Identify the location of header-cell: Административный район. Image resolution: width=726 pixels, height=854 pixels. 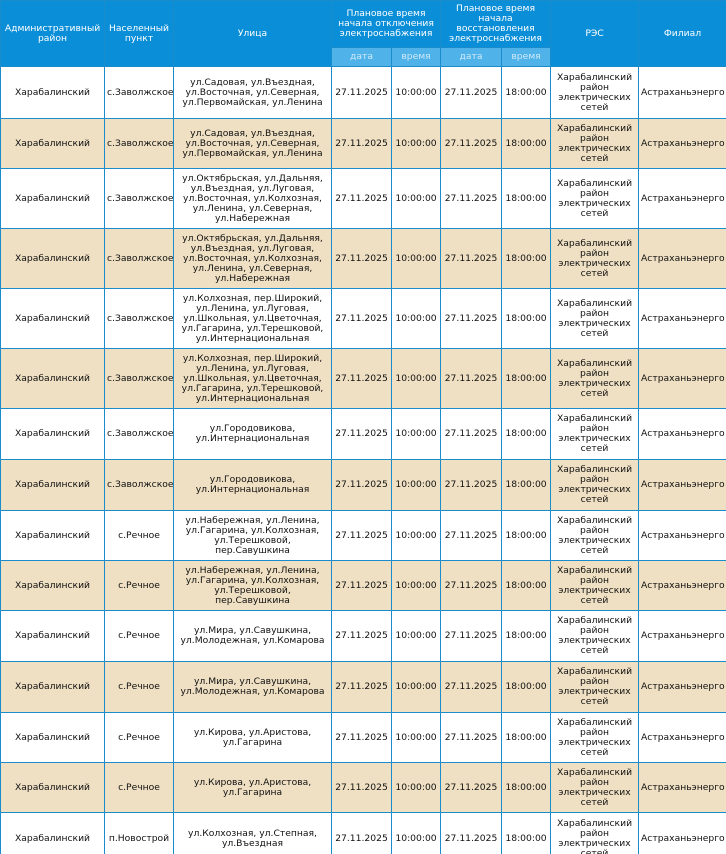
(52, 33).